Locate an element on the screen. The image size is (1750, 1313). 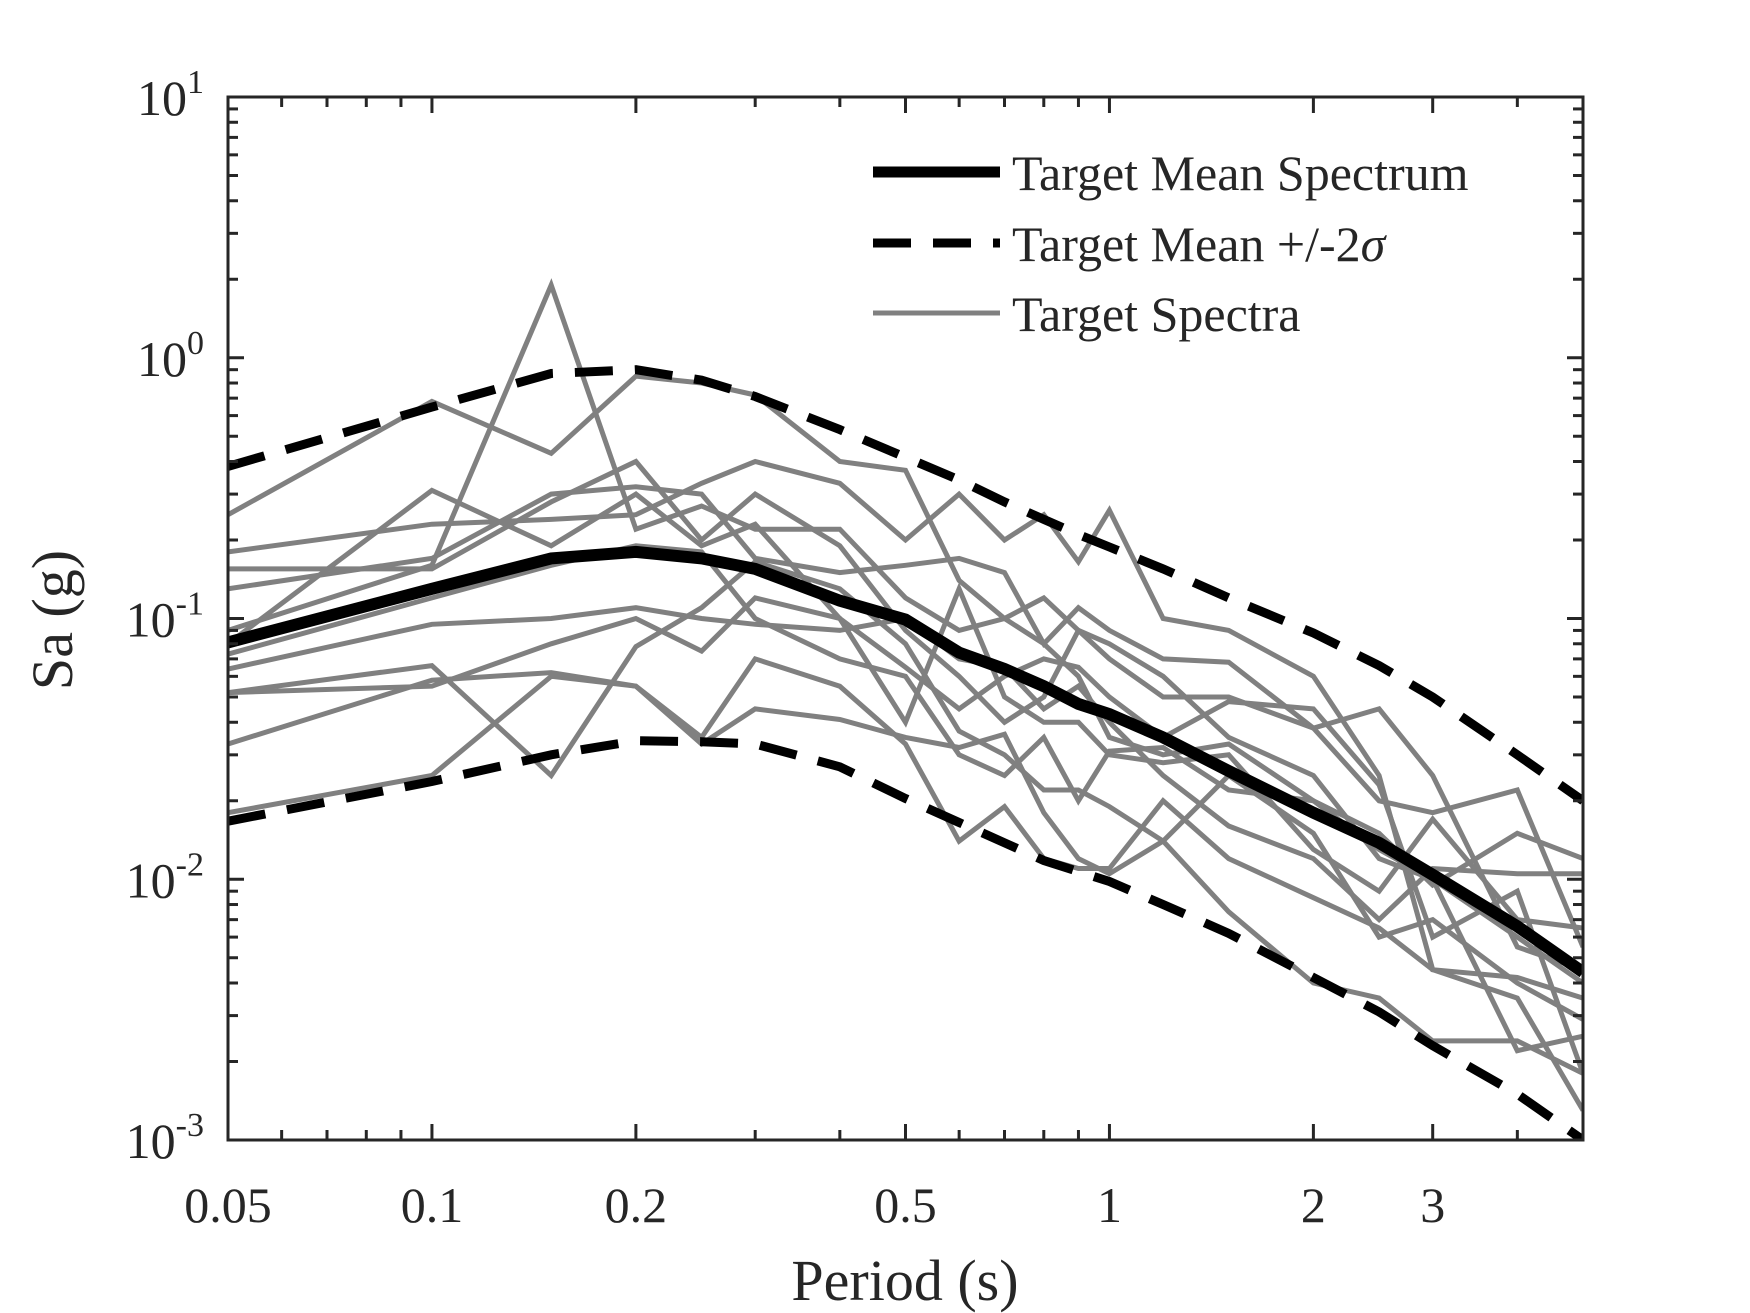
legend-label-mean: Target Mean Spectrum is located at coordinates (1240, 173).